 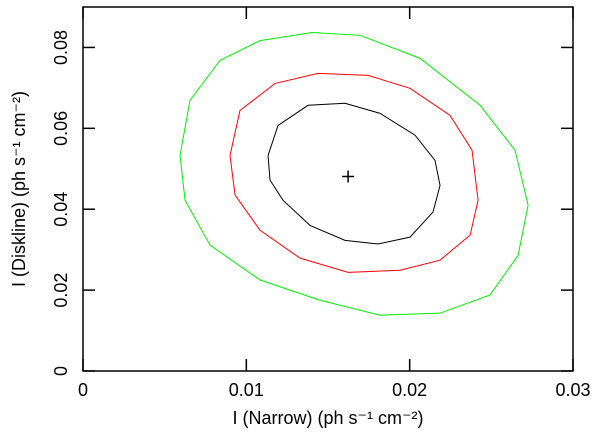 I want to click on y-tick-label: 0, so click(x=61, y=371).